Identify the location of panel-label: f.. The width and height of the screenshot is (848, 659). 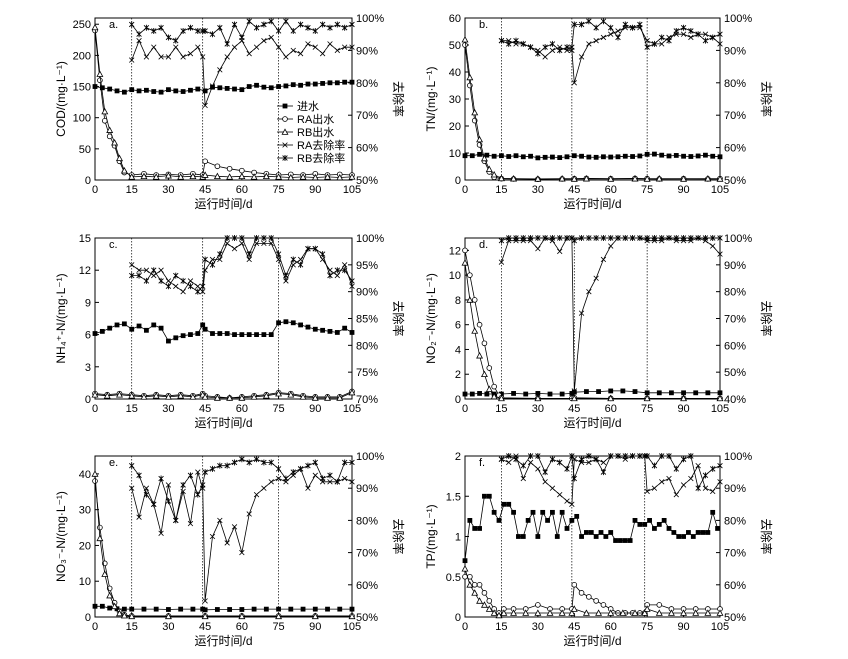
(482, 463).